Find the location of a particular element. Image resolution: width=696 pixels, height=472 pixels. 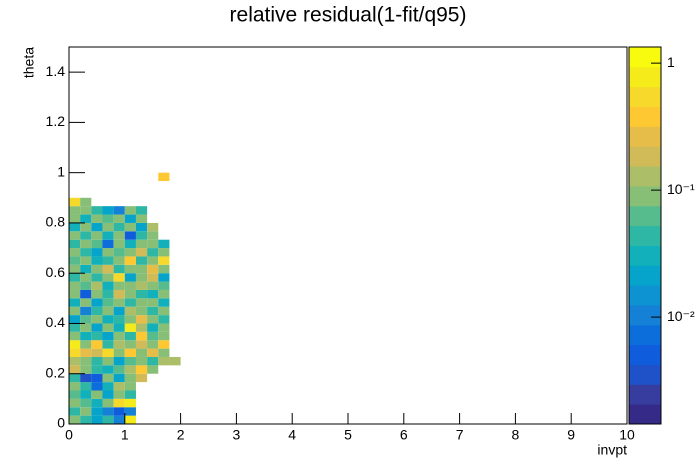

y-tick-label: 1 is located at coordinates (61, 171).